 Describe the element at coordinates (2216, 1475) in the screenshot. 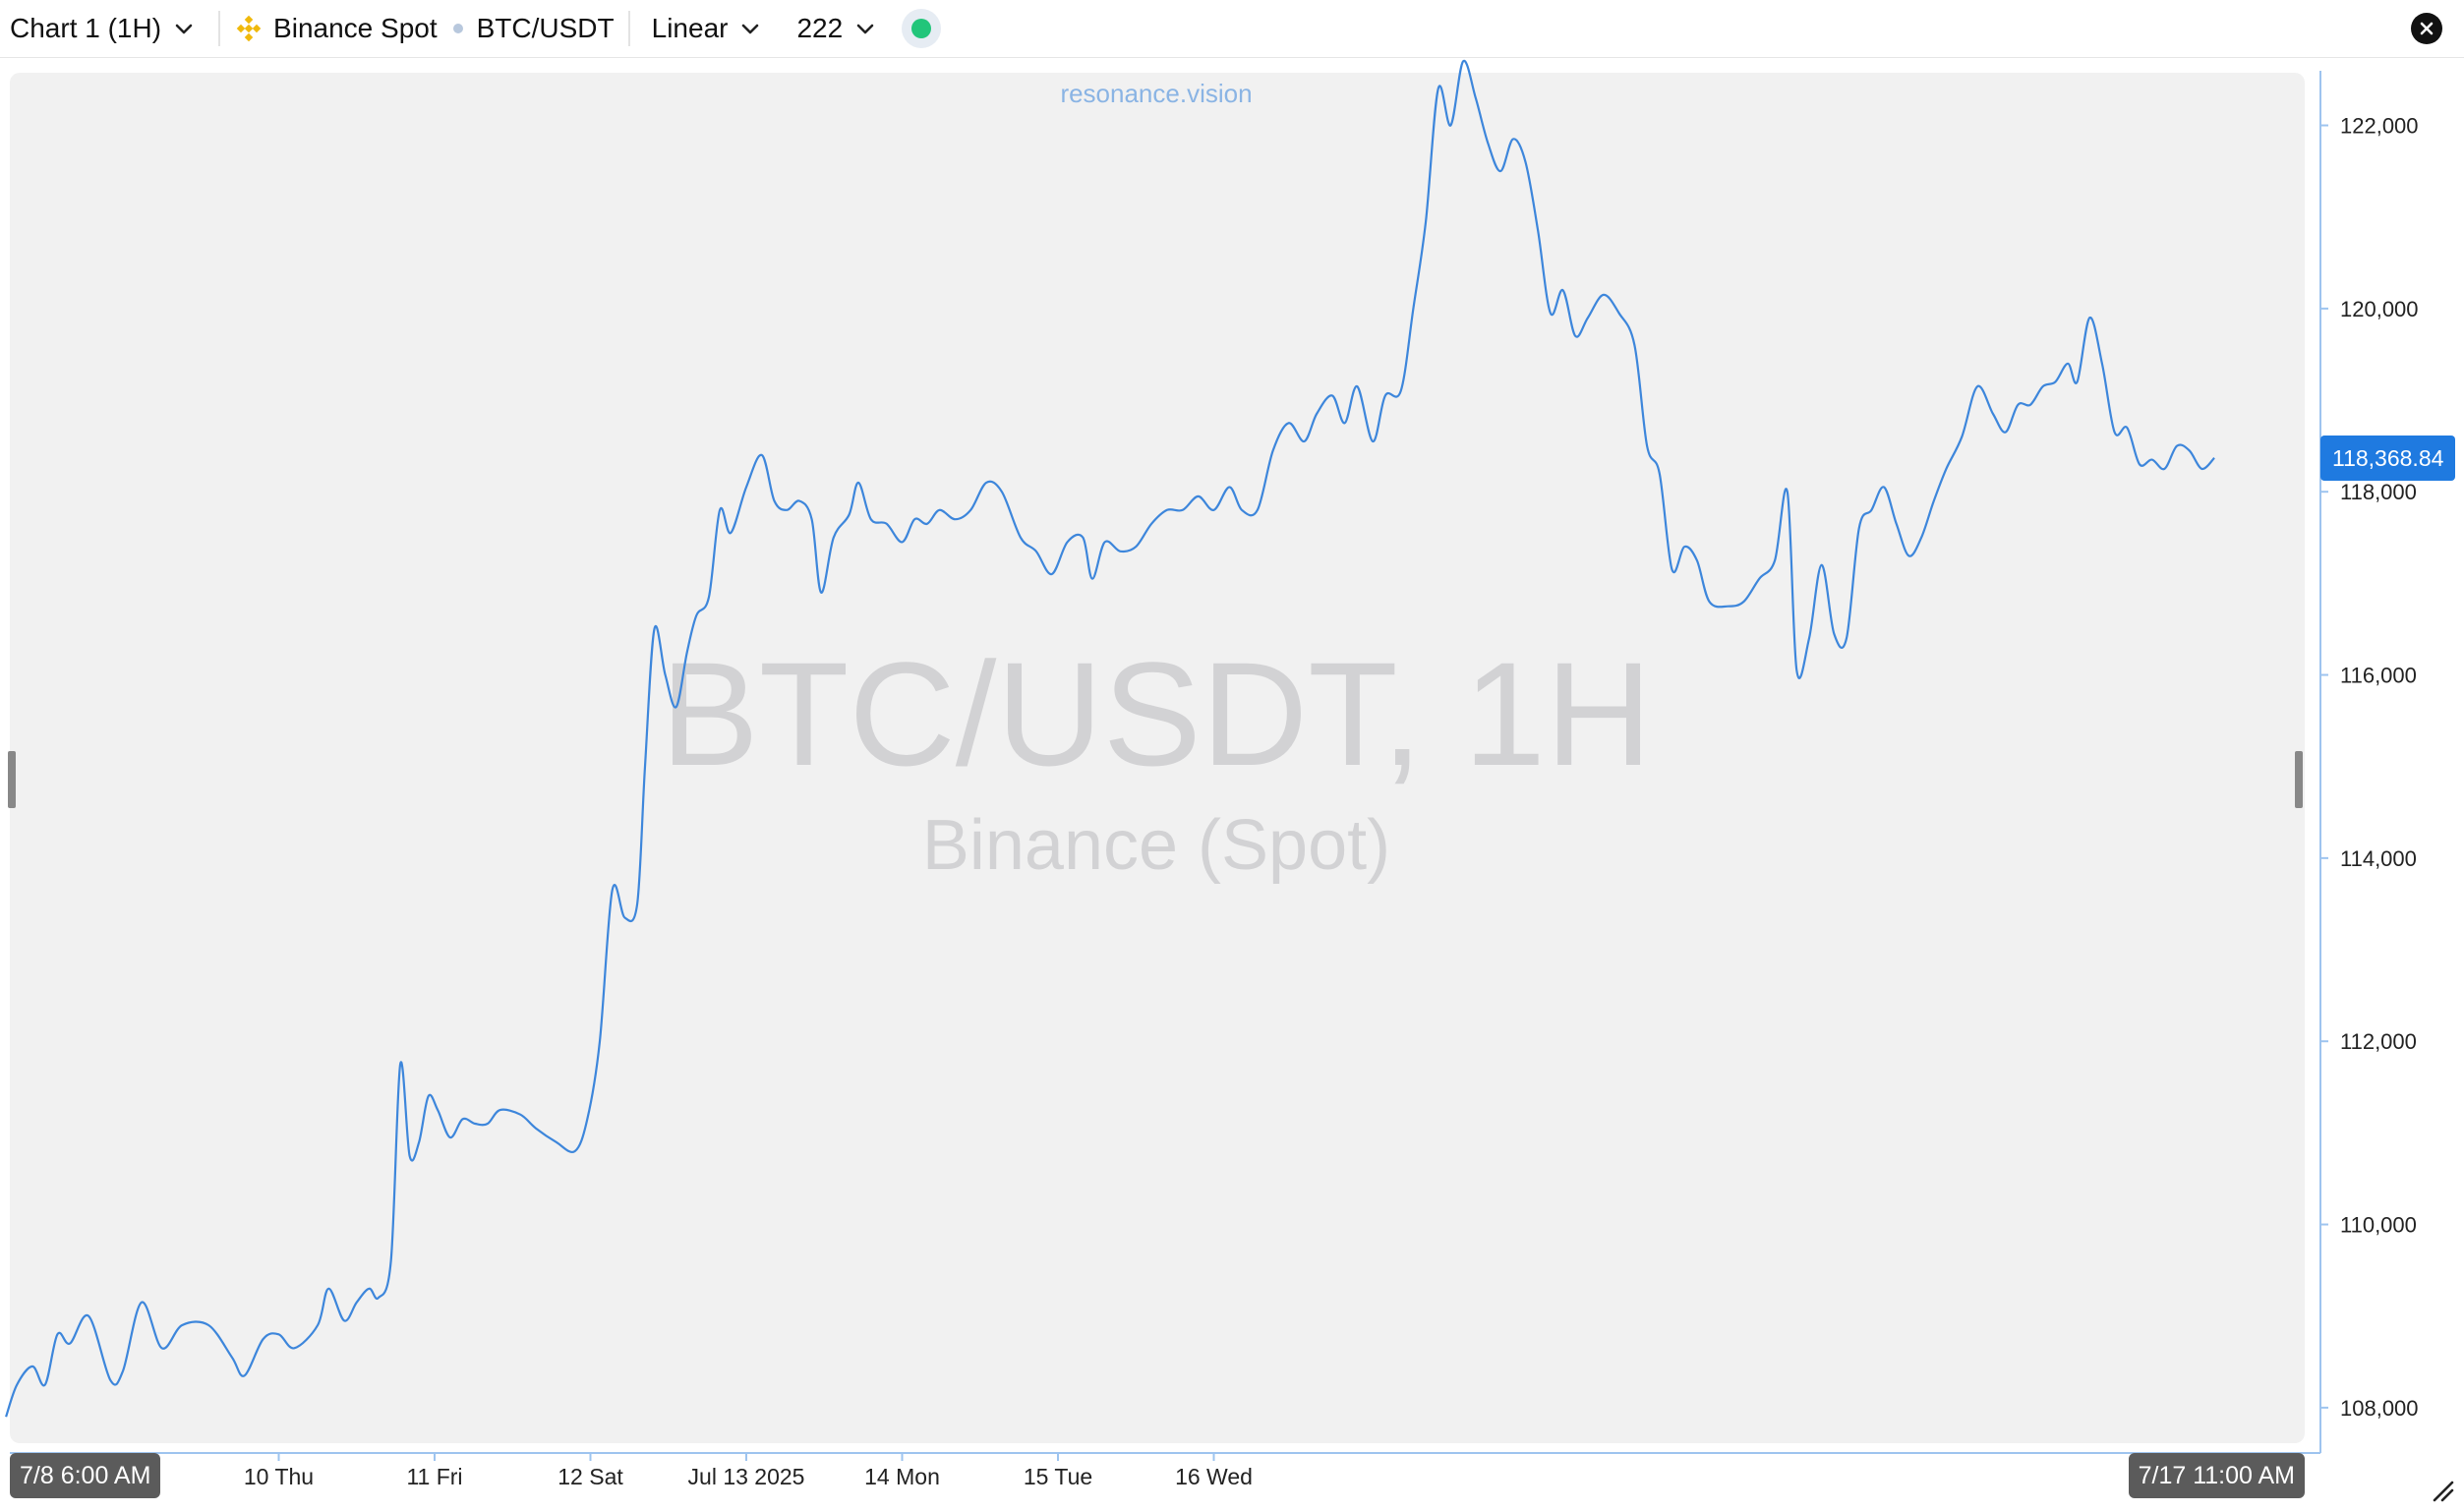

I see `crosshair-end-label: 7/17 11:00 AM` at that location.